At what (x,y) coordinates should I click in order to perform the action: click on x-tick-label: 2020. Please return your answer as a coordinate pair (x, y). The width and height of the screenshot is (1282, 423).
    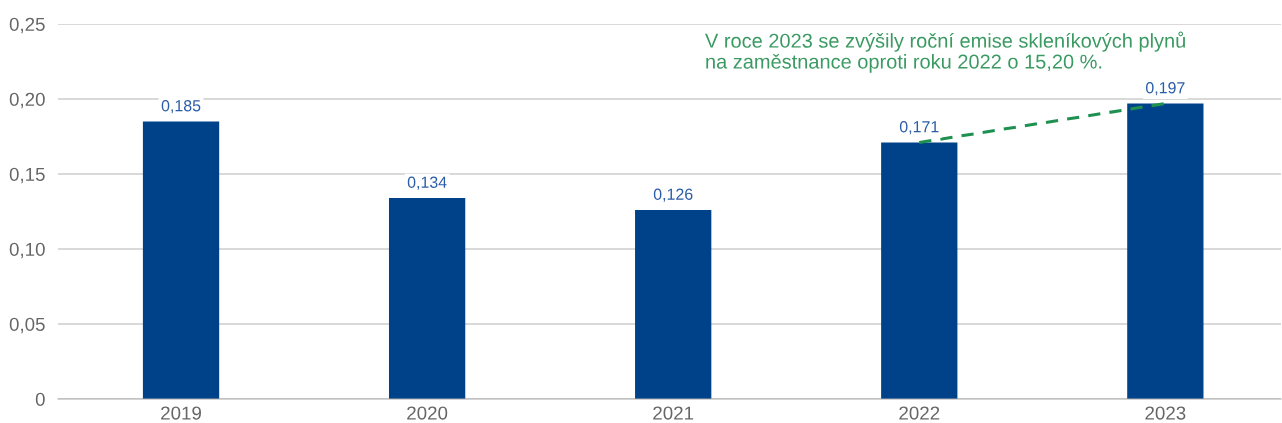
    Looking at the image, I should click on (427, 413).